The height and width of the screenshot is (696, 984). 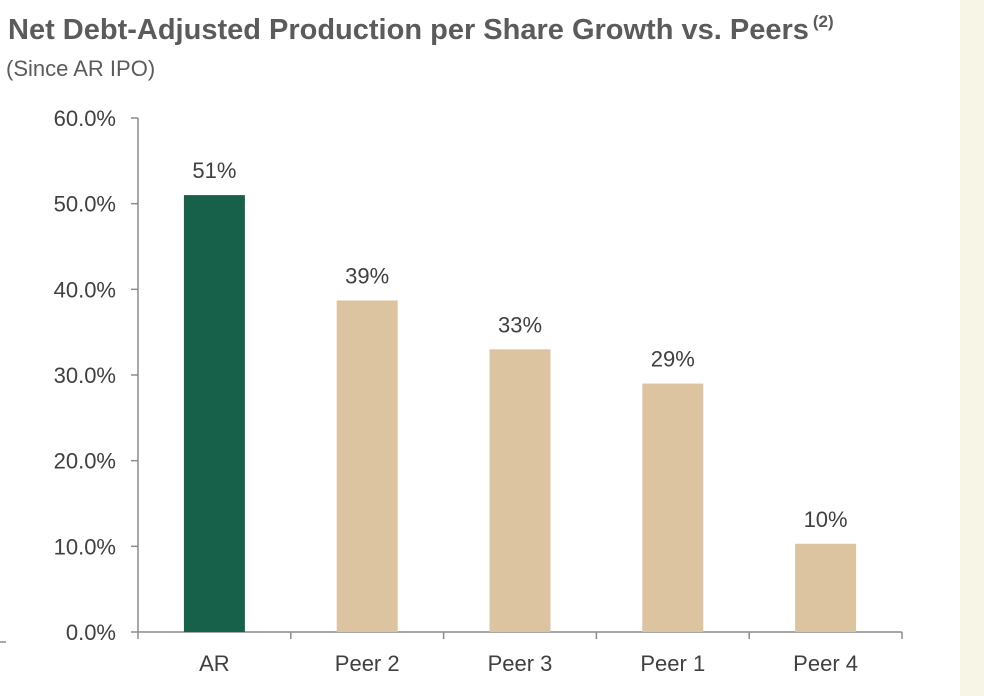 What do you see at coordinates (85, 461) in the screenshot?
I see `y-tick-label: 20.0%` at bounding box center [85, 461].